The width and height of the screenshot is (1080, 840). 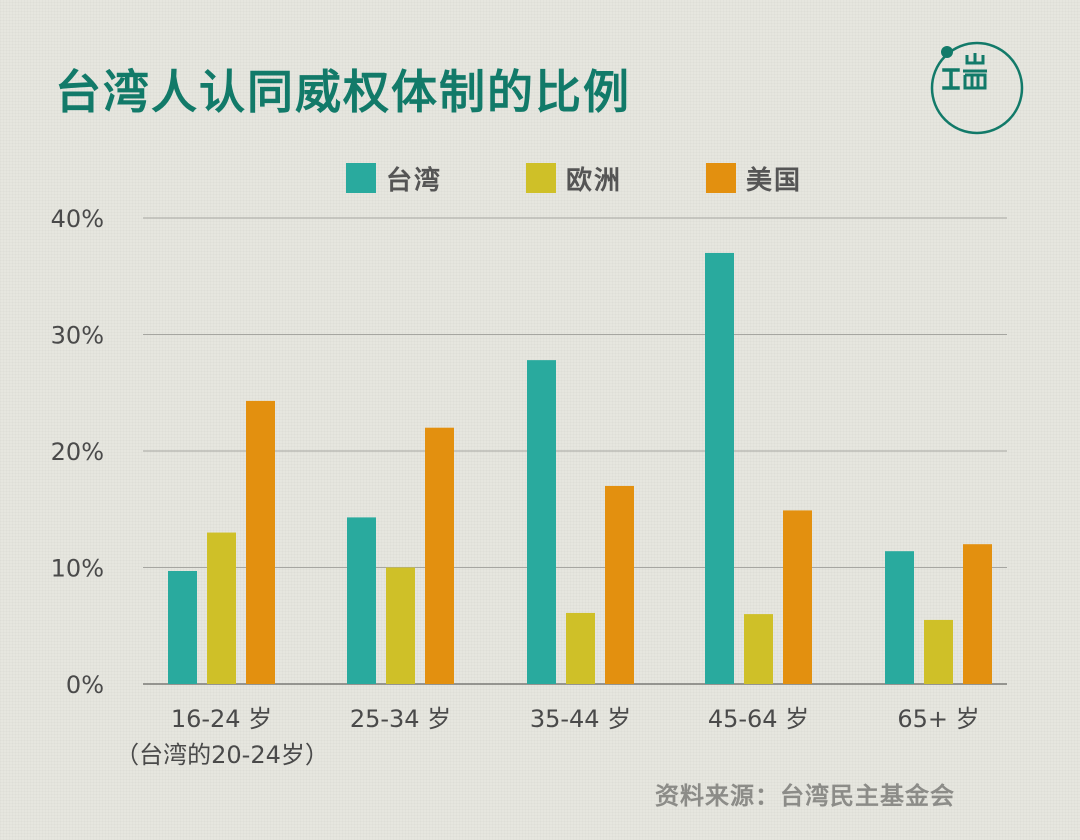 I want to click on x-tick-label: 45-64 岁, so click(x=758, y=719).